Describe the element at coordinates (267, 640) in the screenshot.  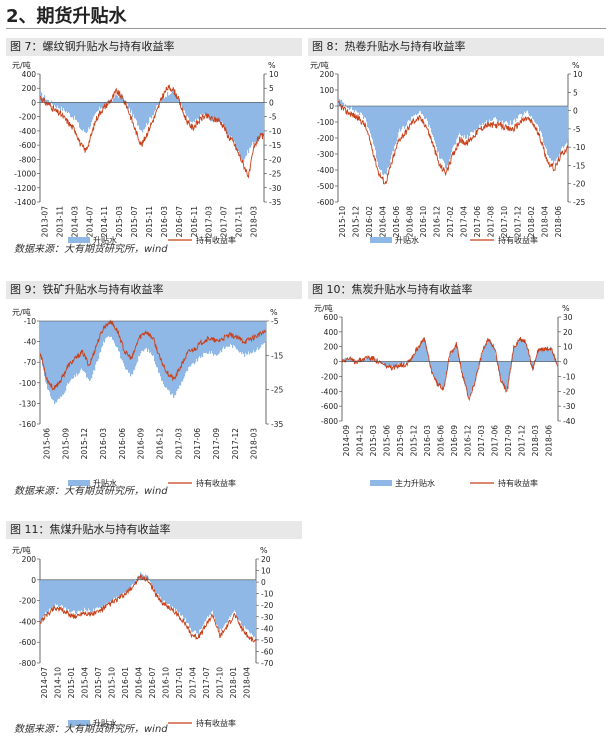
I see `right-tick-label: -50` at that location.